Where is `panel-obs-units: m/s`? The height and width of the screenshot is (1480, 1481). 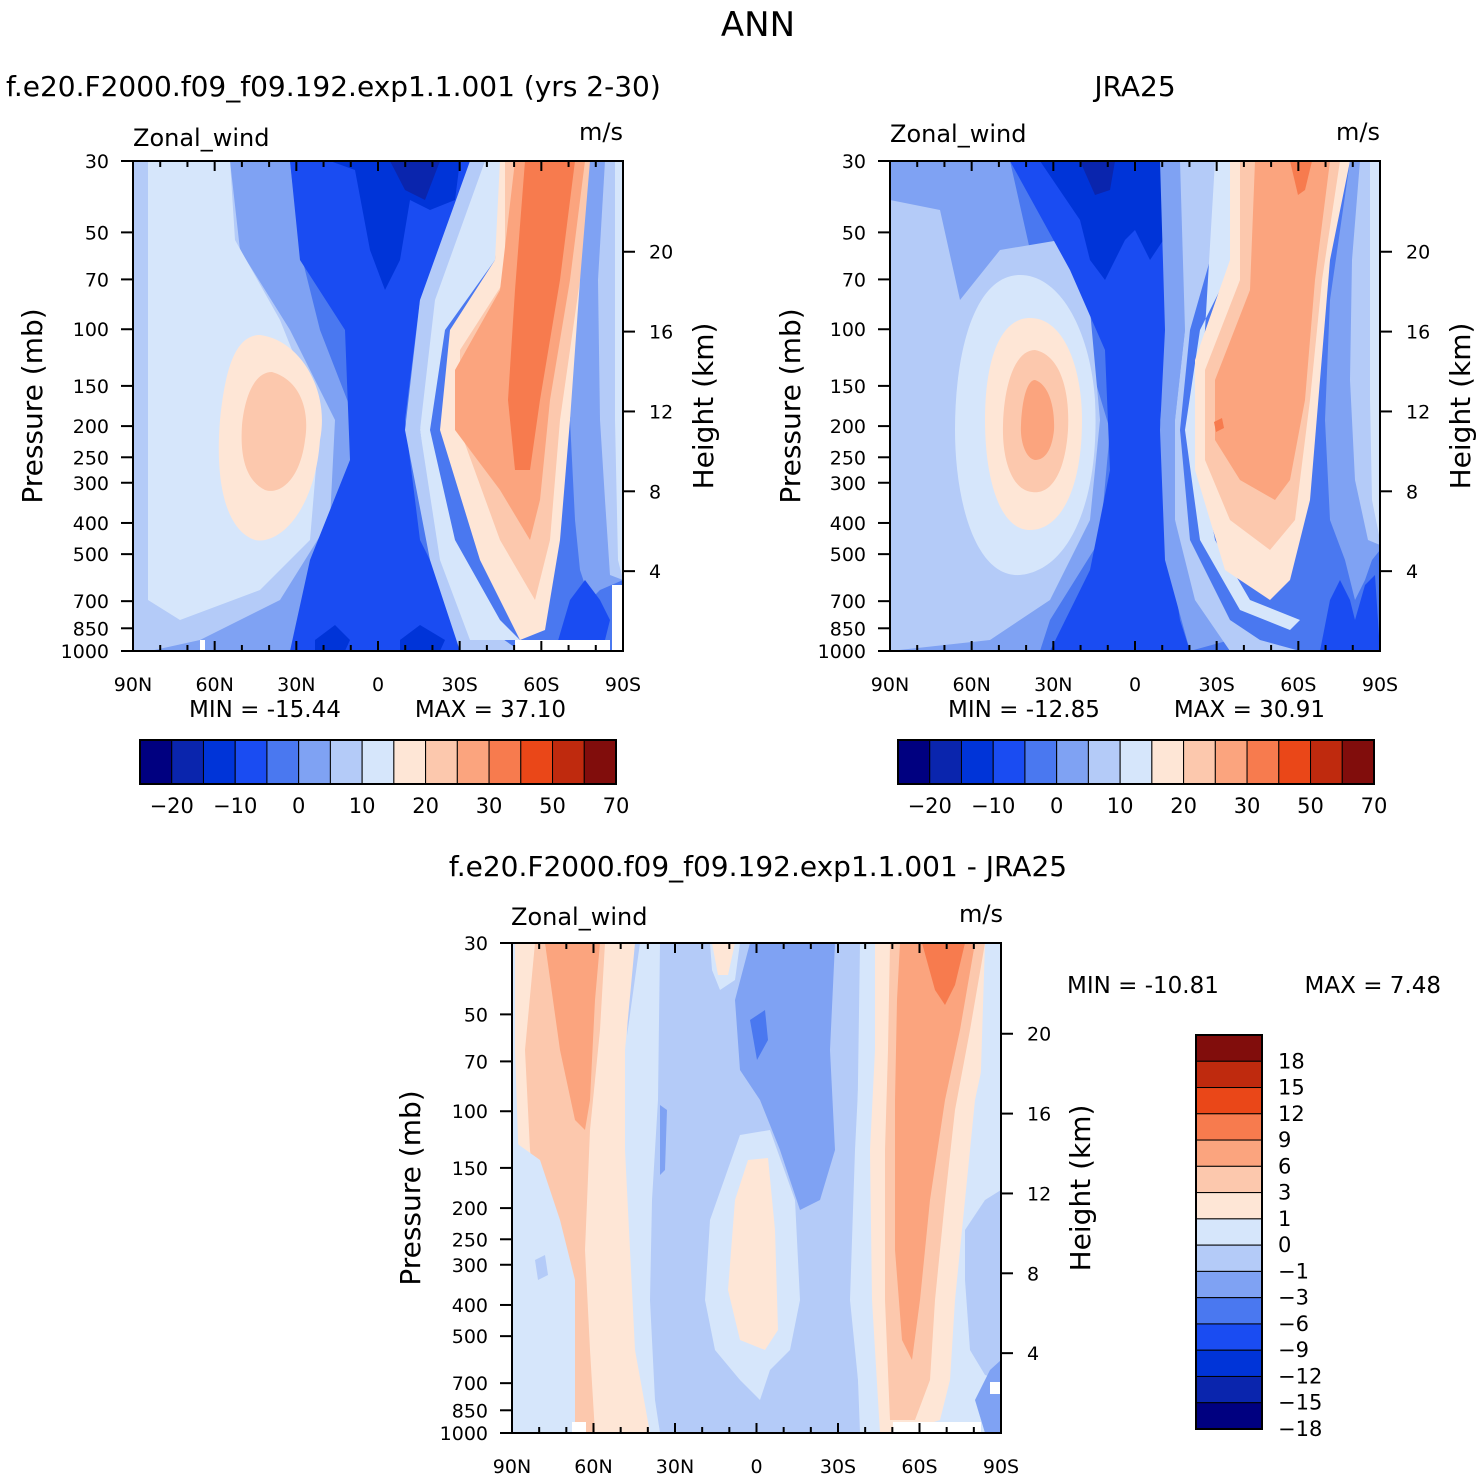
panel-obs-units: m/s is located at coordinates (1358, 132).